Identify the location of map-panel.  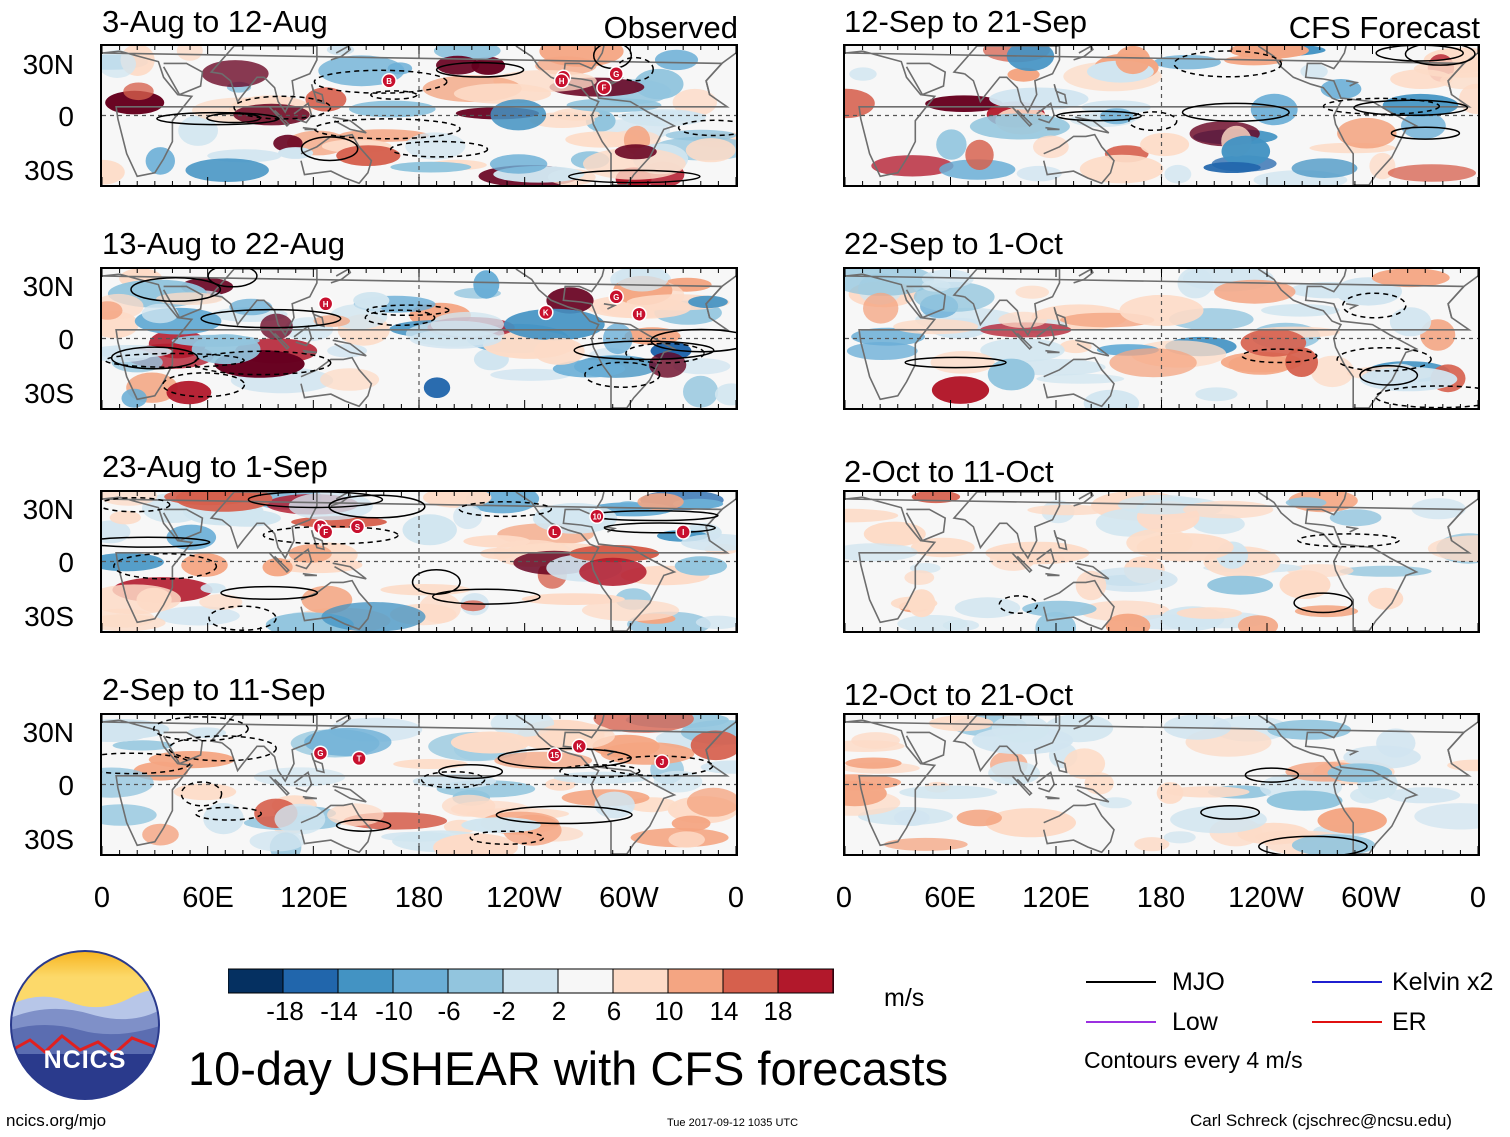
(1161, 784).